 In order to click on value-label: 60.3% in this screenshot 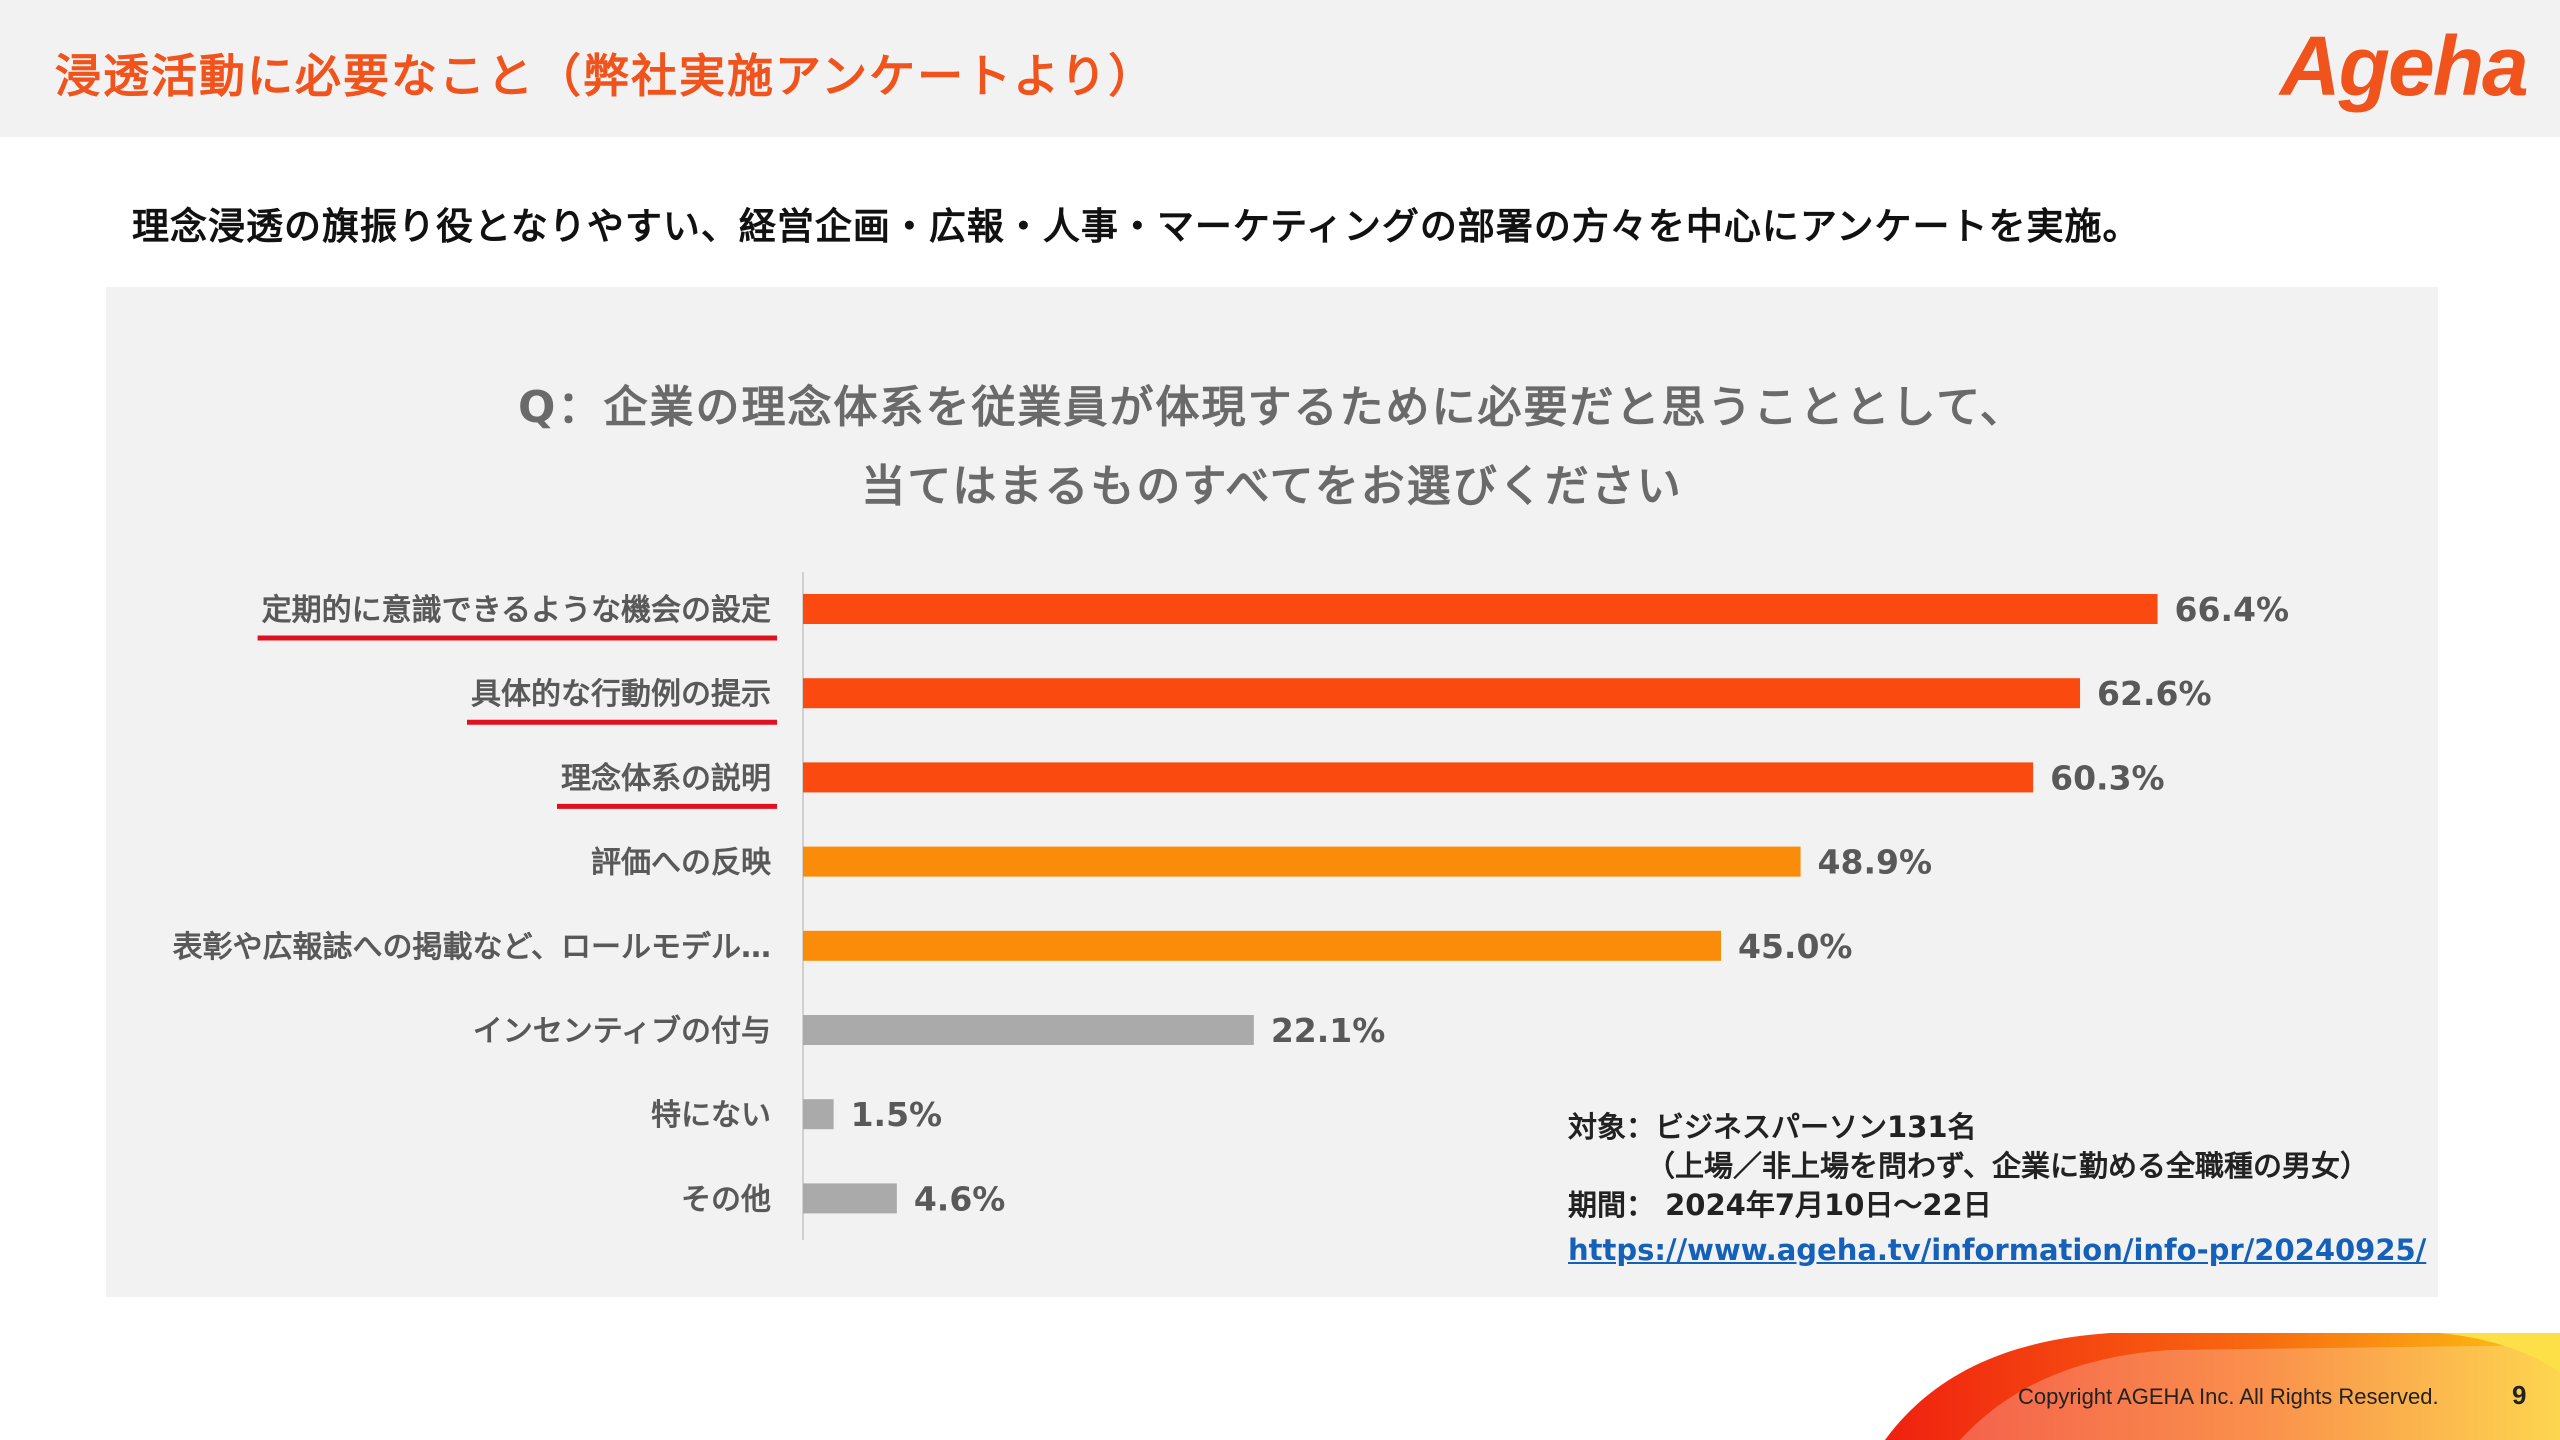, I will do `click(2107, 777)`.